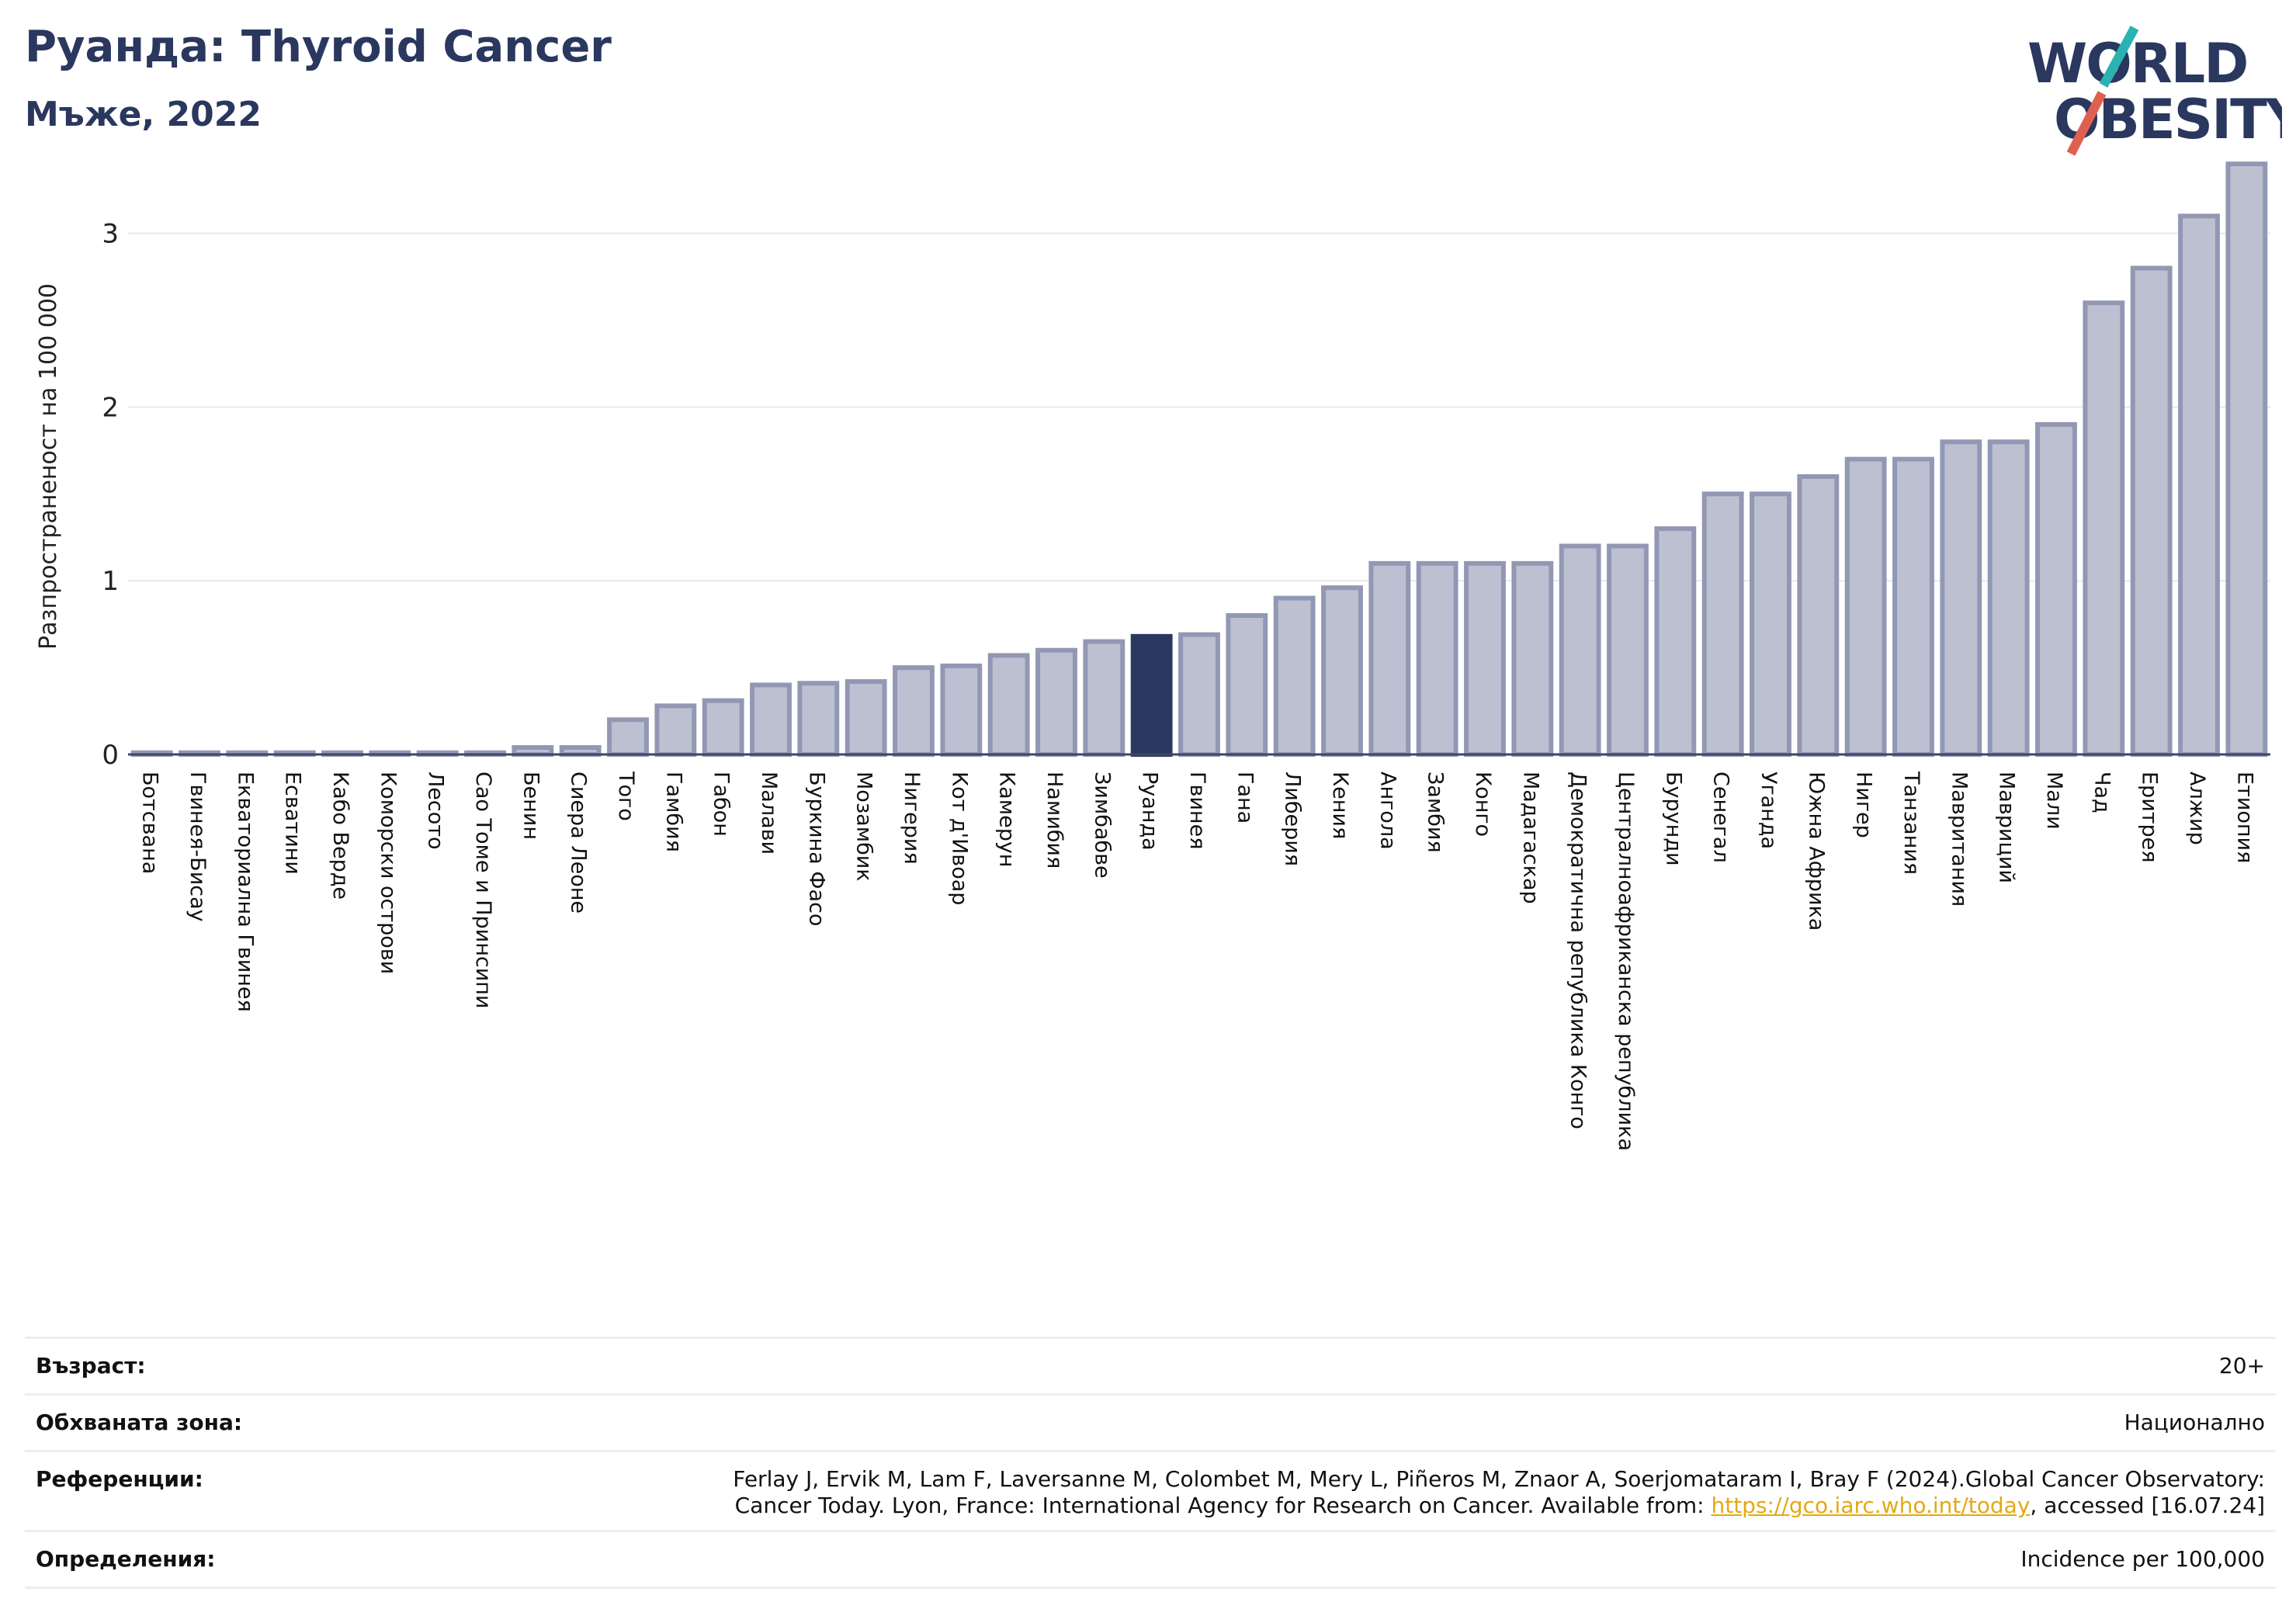 The height and width of the screenshot is (1623, 2296). I want to click on logo-line-world: WORLD, so click(2137, 63).